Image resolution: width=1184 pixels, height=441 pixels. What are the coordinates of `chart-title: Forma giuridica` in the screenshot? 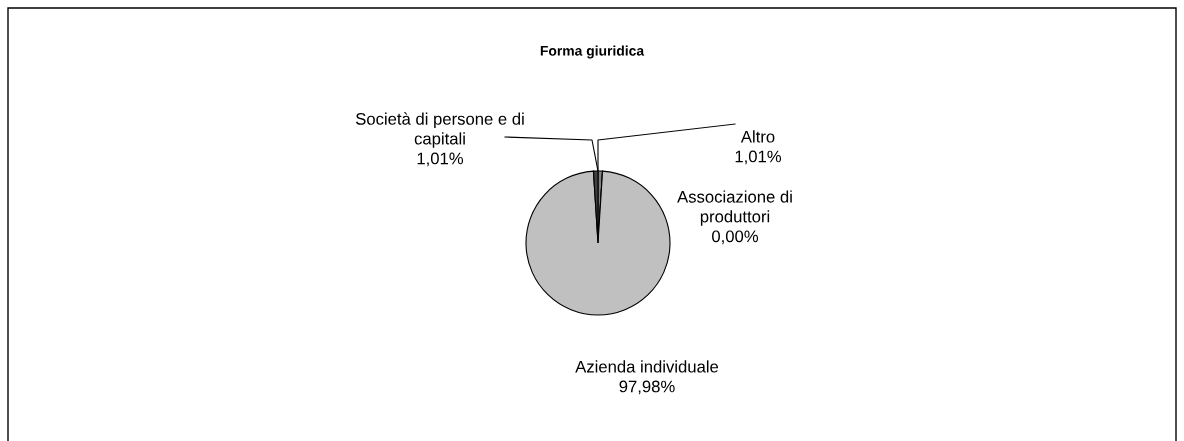 It's located at (592, 52).